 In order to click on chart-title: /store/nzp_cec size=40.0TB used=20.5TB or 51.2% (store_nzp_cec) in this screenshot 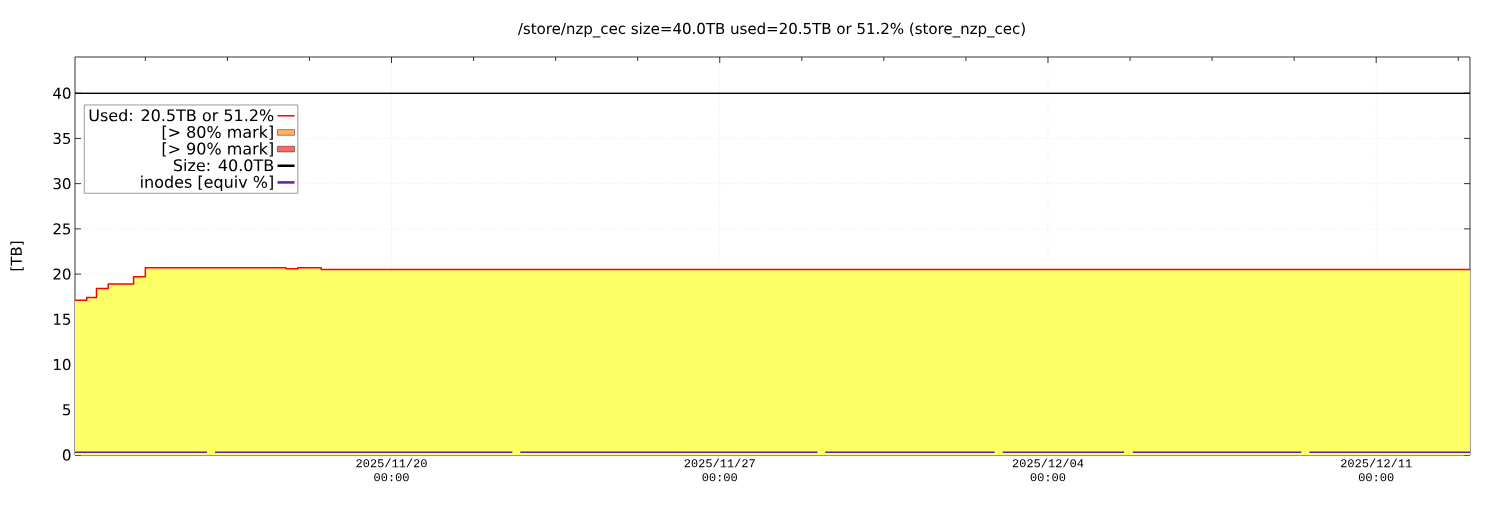, I will do `click(771, 30)`.